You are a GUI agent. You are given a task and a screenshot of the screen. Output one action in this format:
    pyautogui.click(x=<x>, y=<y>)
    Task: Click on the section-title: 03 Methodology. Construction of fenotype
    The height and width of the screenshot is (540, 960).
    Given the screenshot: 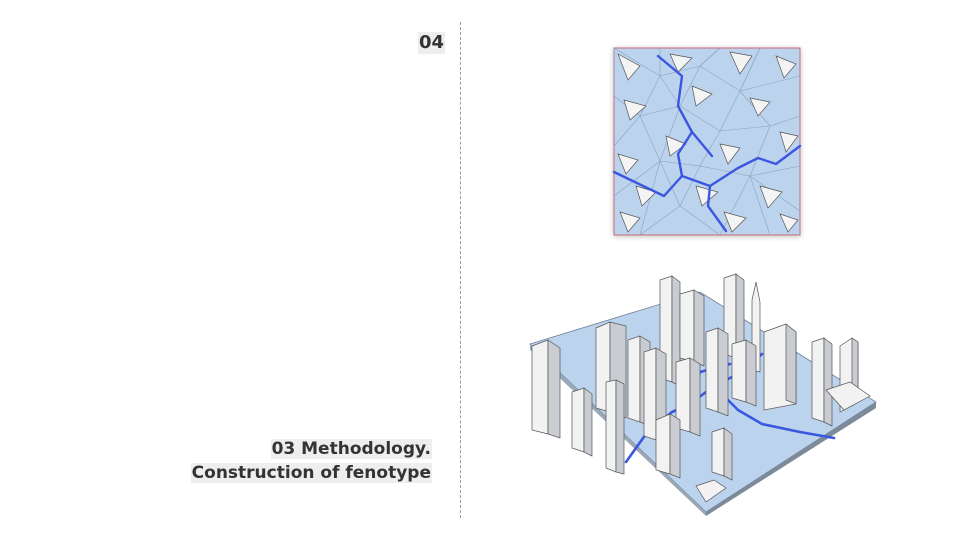 What is the action you would take?
    pyautogui.click(x=311, y=461)
    